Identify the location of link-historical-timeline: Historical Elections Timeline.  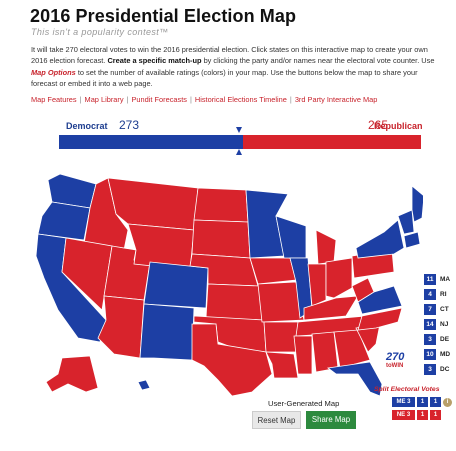
(240, 99).